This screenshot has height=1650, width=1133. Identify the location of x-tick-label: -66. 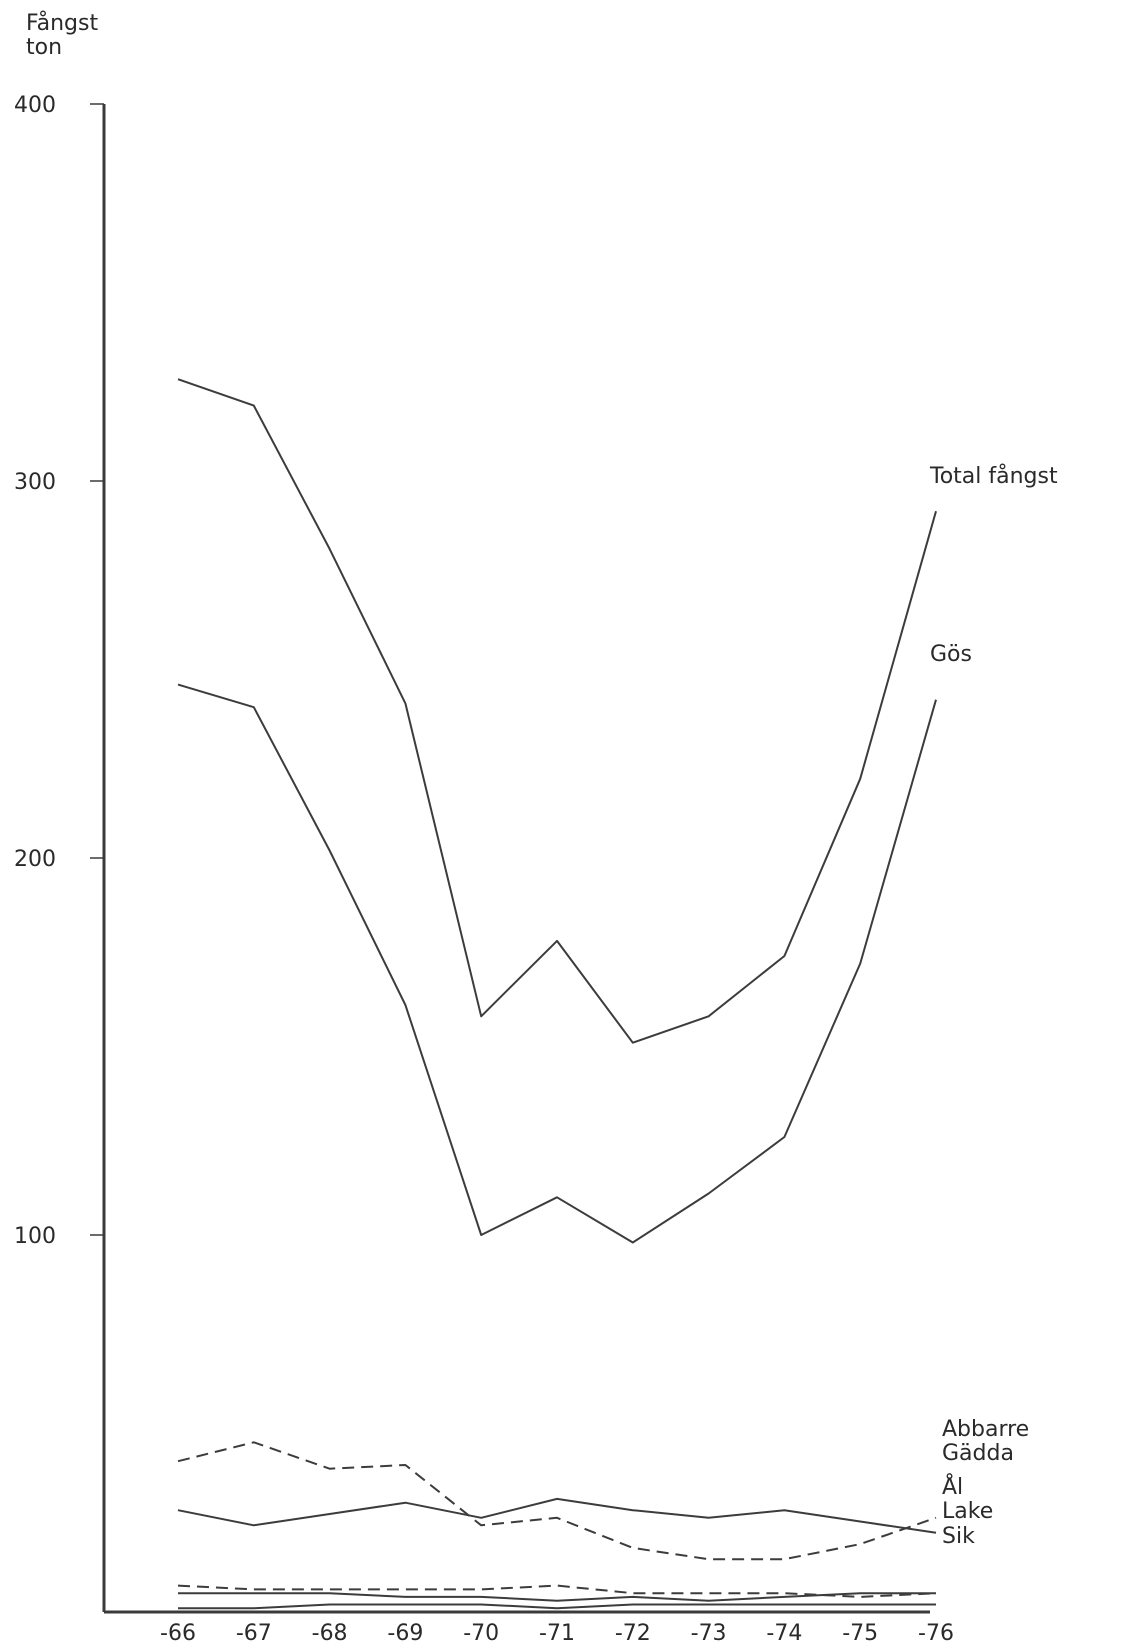
(178, 1633).